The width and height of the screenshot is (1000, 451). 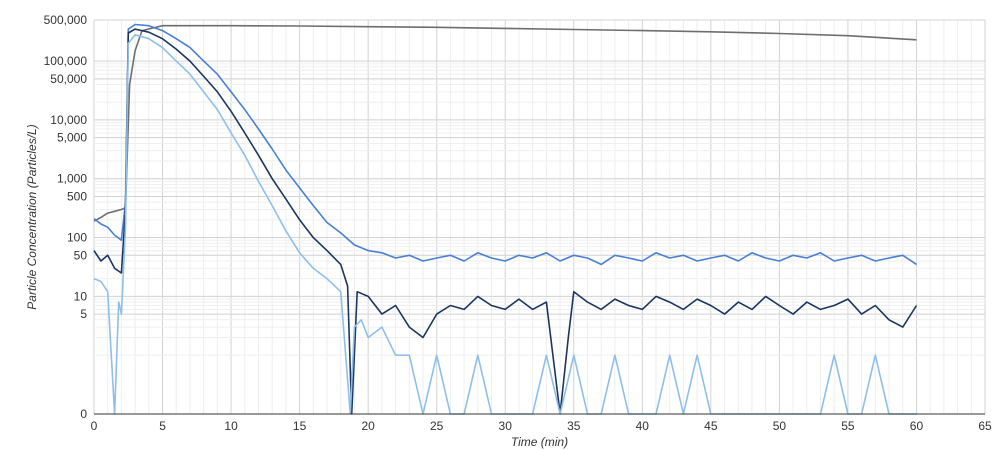 What do you see at coordinates (917, 426) in the screenshot?
I see `x-tick-label: 60` at bounding box center [917, 426].